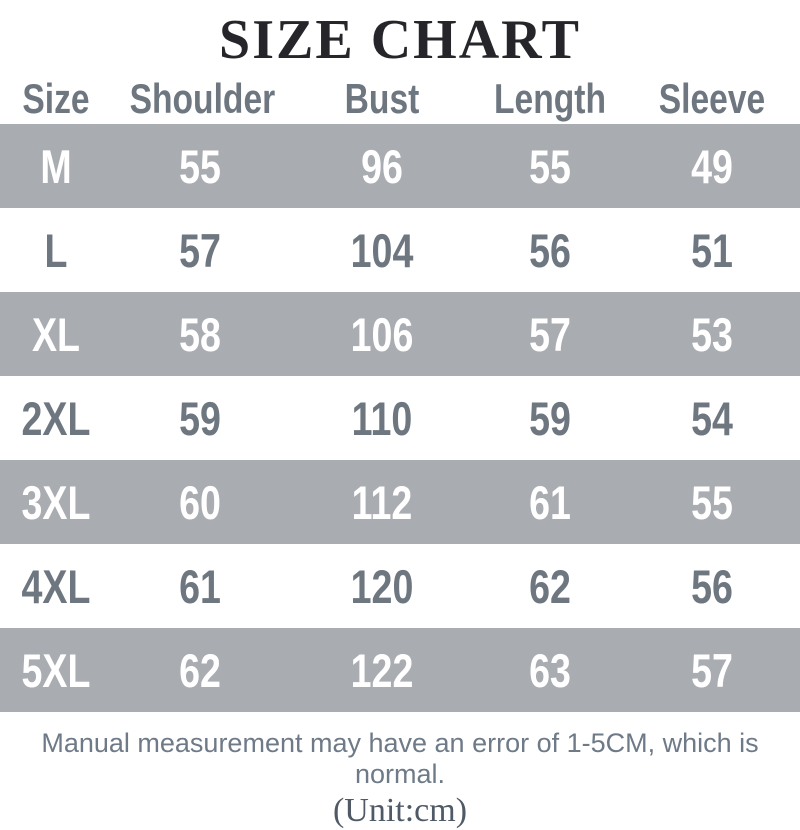 This screenshot has width=800, height=830. What do you see at coordinates (56, 250) in the screenshot?
I see `cell-size: L` at bounding box center [56, 250].